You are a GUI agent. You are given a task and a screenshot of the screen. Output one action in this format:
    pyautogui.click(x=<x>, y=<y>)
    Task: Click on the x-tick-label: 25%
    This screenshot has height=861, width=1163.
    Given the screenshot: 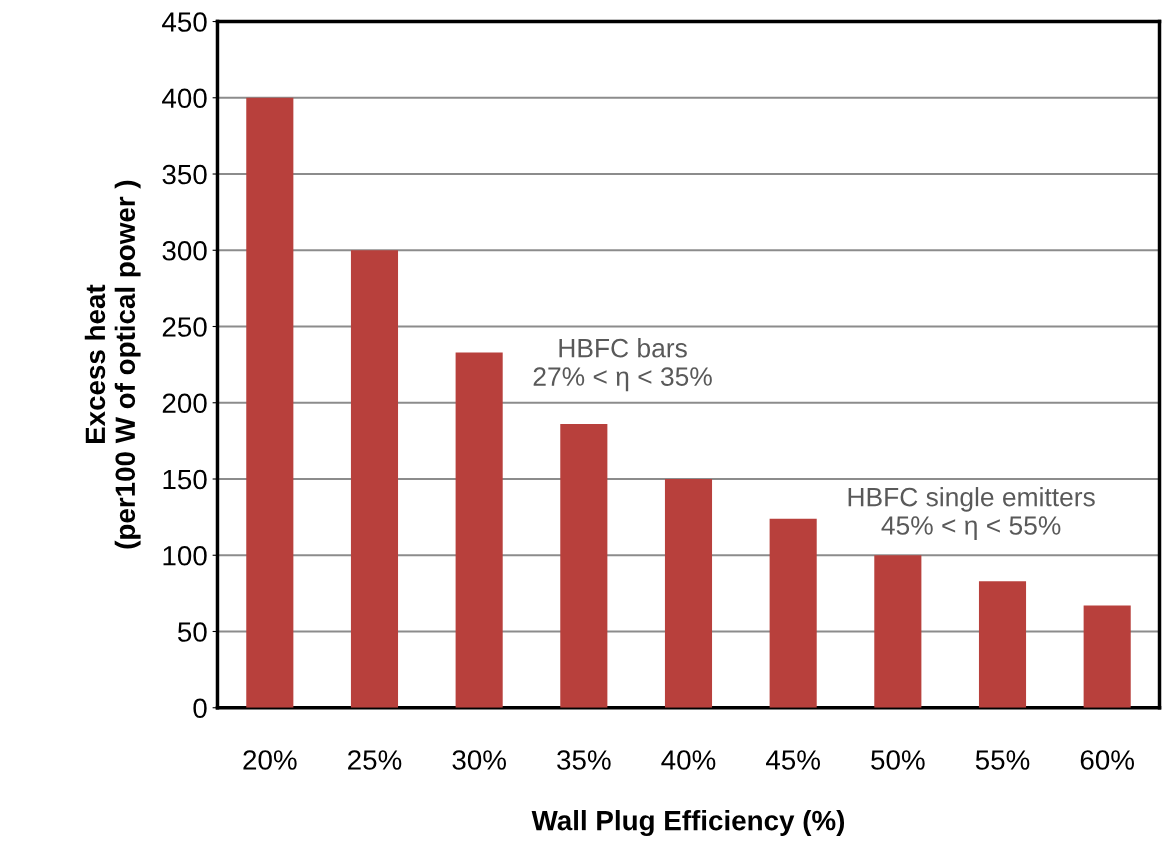 What is the action you would take?
    pyautogui.click(x=375, y=760)
    